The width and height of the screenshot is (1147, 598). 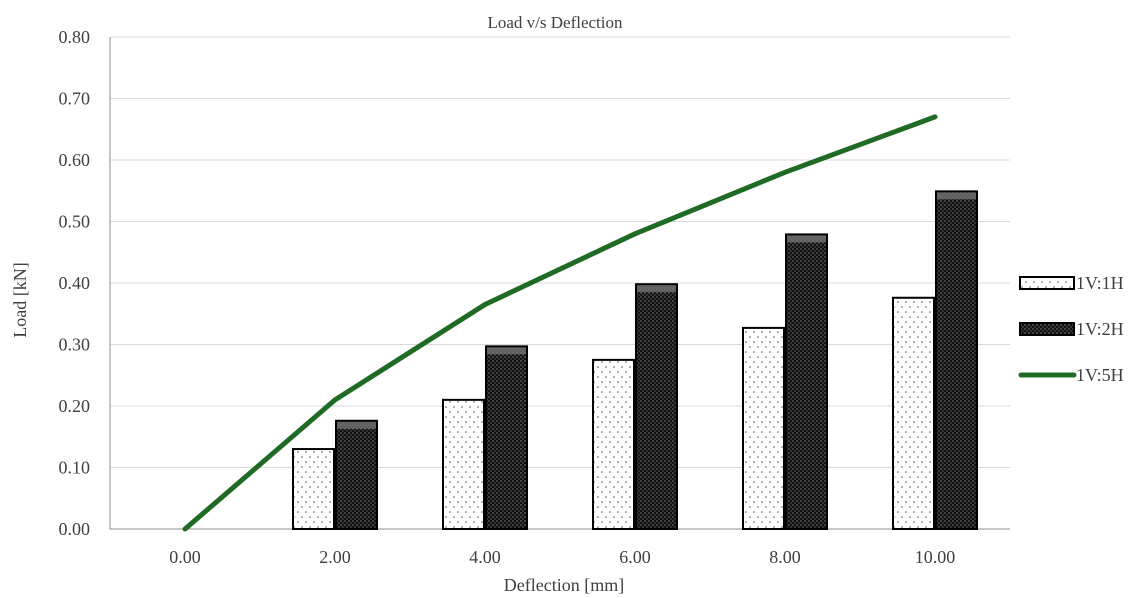 I want to click on y-tick-label: 0.50, so click(x=75, y=222).